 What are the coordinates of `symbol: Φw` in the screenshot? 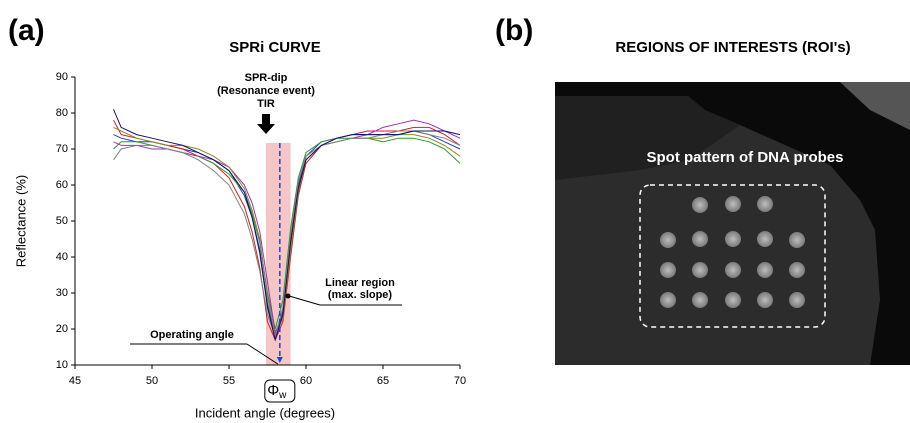 It's located at (277, 391).